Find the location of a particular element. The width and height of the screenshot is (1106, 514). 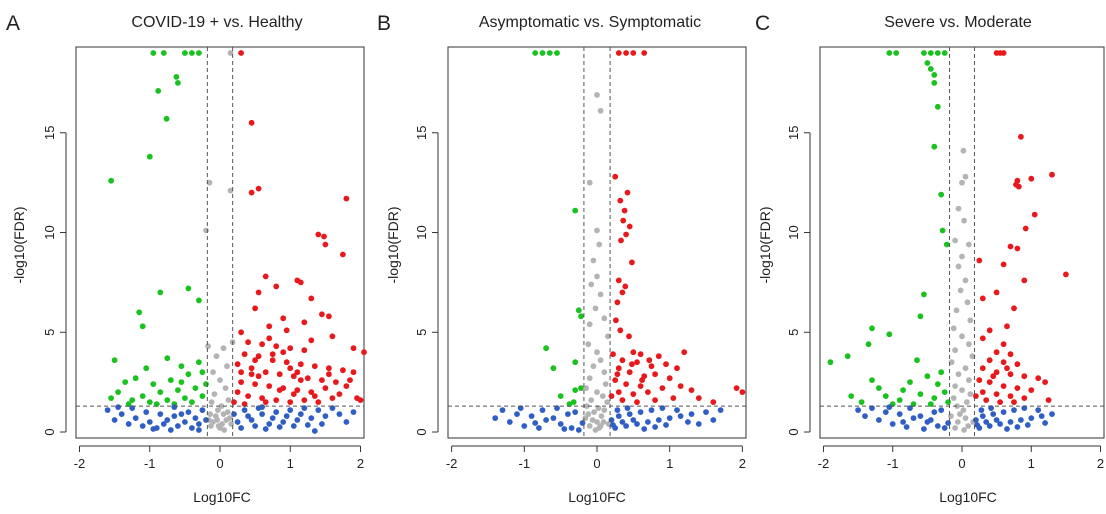

x-axis-label: Log10FC is located at coordinates (597, 497).